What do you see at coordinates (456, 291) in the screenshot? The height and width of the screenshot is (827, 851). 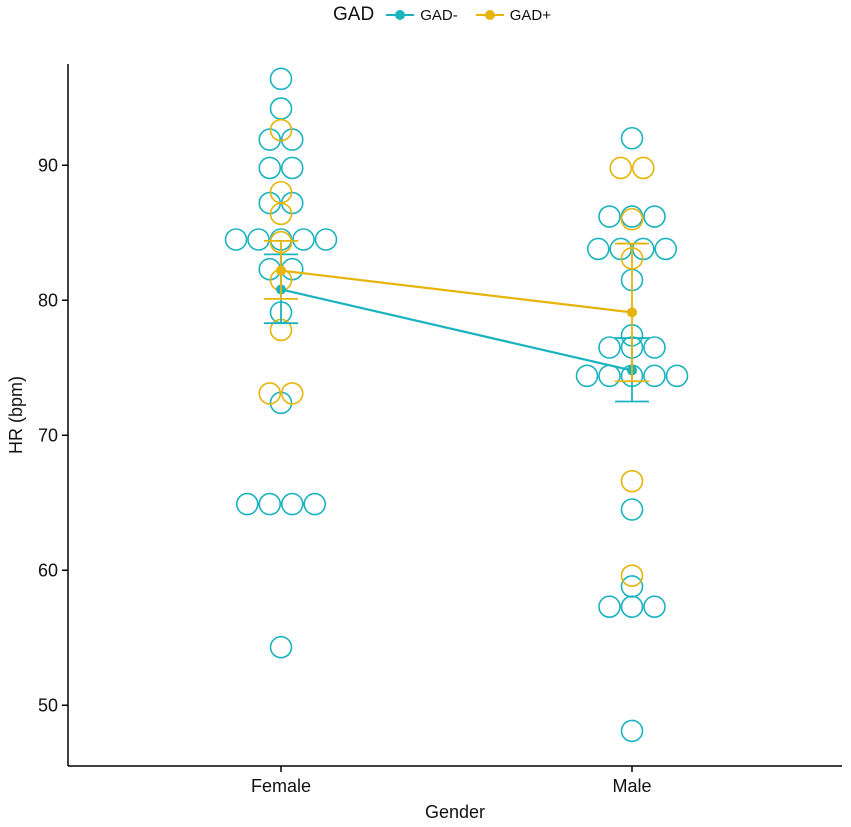 I see `mean-line-gad-plus` at bounding box center [456, 291].